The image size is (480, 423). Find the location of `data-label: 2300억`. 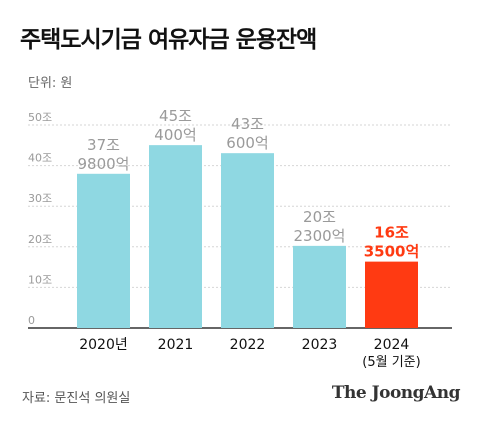

data-label: 2300억 is located at coordinates (320, 236).